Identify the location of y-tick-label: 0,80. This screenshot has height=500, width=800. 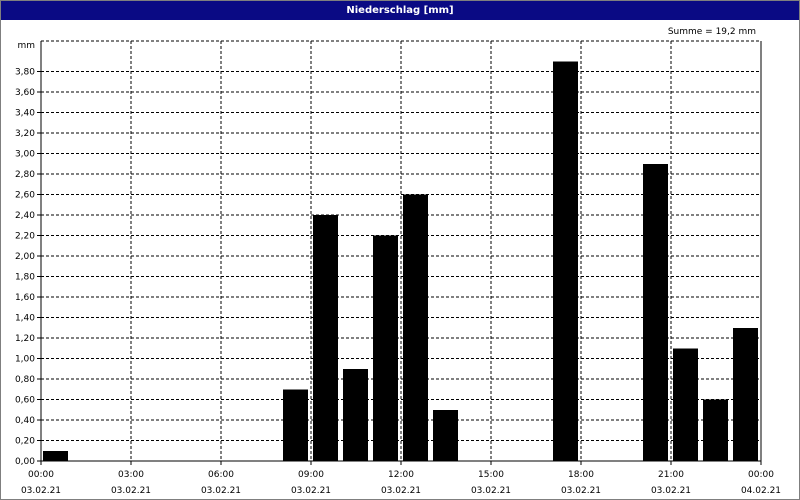
(25, 380).